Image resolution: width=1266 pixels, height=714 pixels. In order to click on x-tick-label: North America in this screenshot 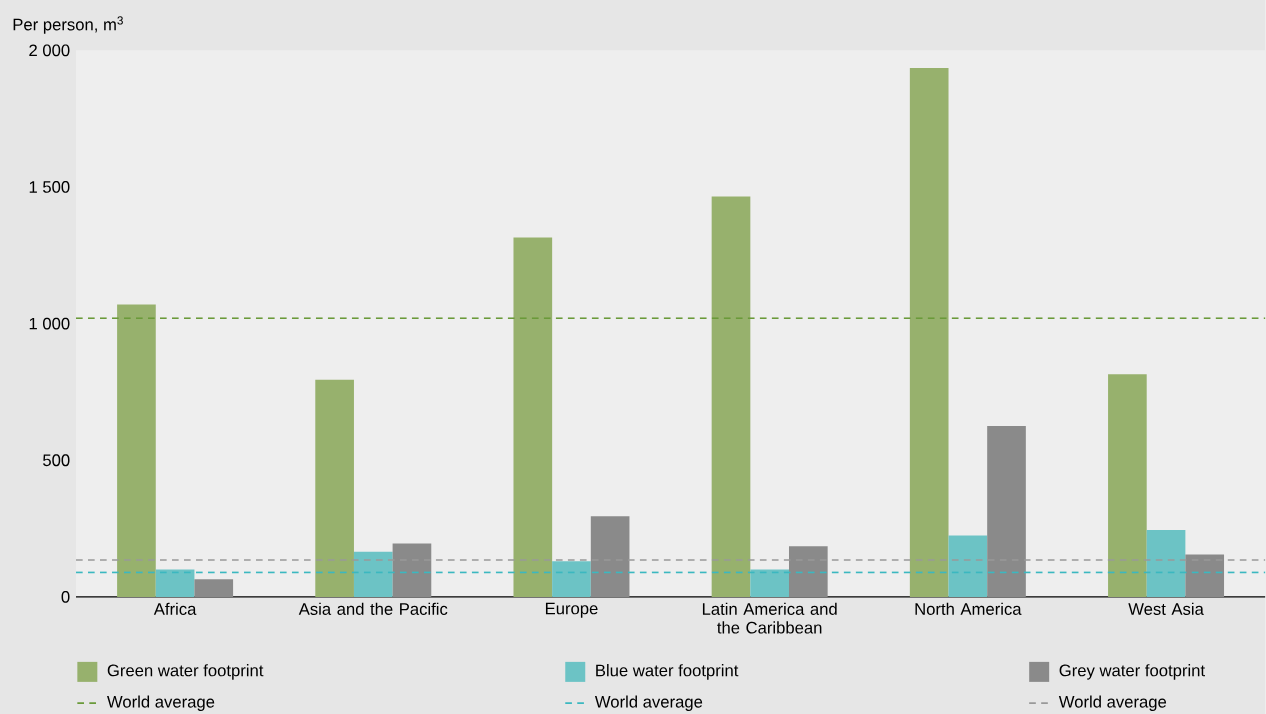, I will do `click(968, 609)`.